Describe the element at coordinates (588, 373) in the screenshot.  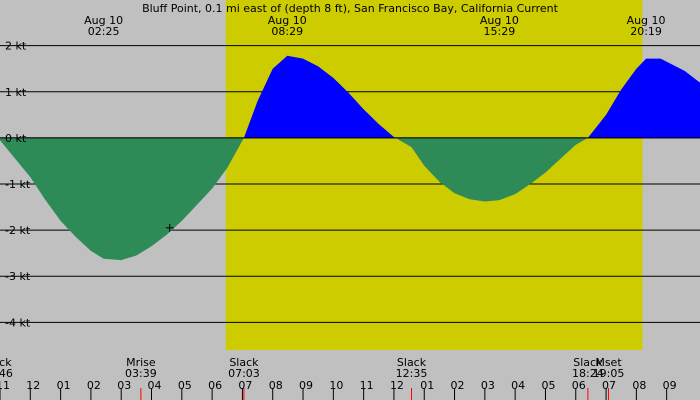
I see `event-time-label: 18:24` at that location.